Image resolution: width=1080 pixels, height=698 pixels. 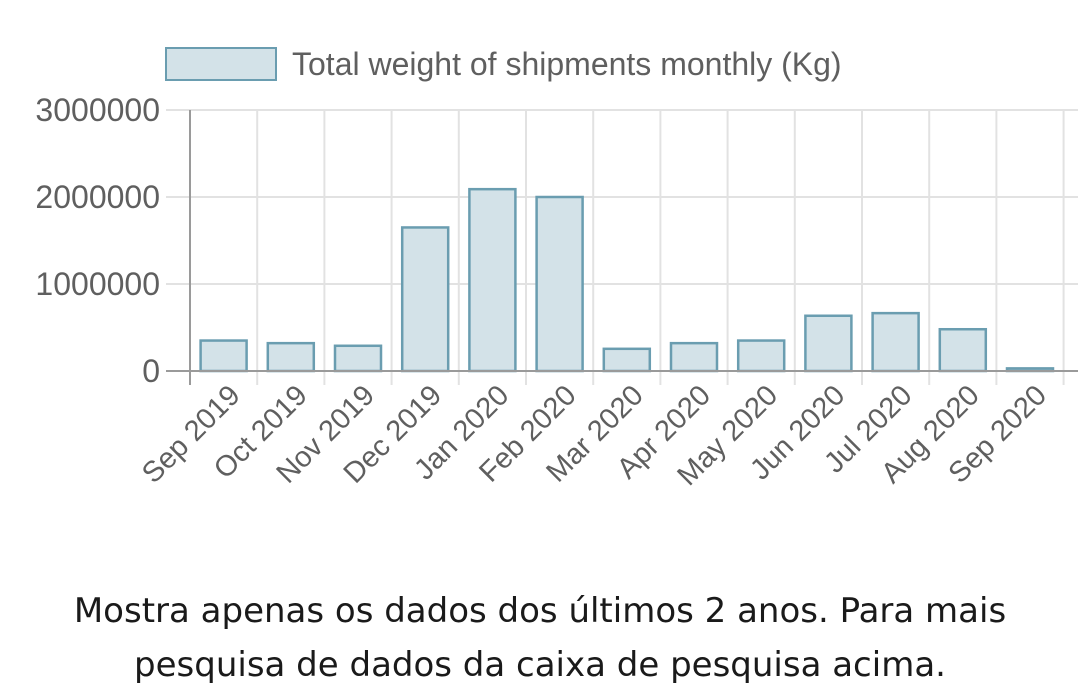 I want to click on y-tick-label: 1000000, so click(x=97, y=284).